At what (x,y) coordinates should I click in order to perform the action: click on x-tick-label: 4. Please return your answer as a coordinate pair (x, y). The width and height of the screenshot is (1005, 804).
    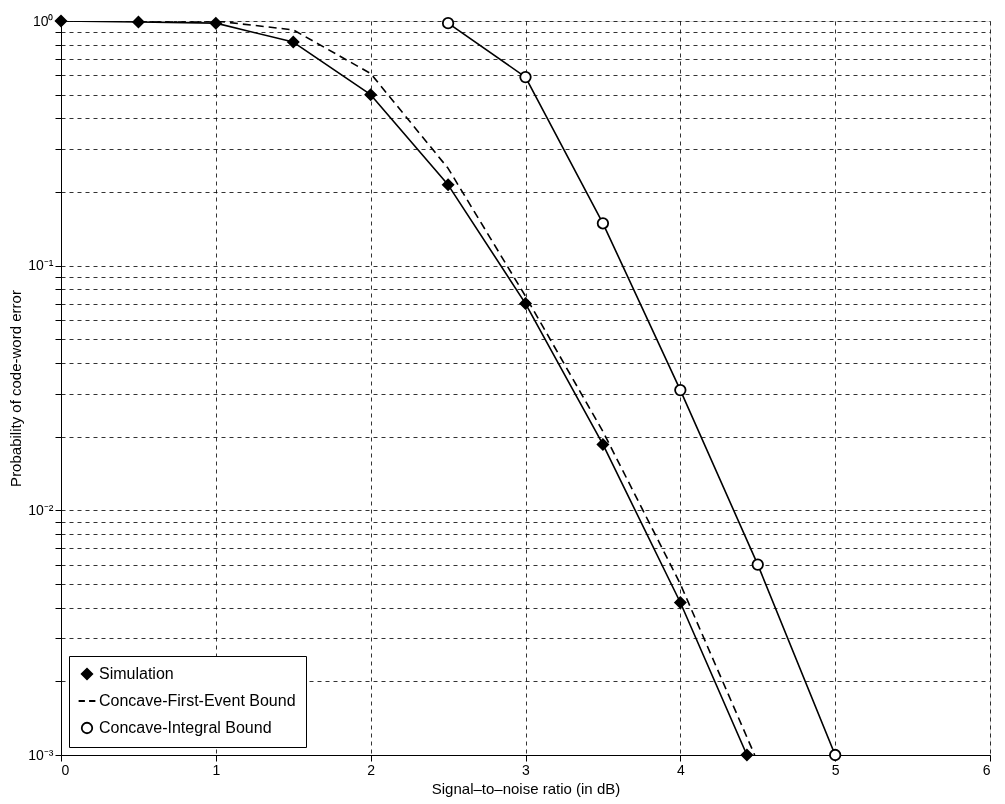
    Looking at the image, I should click on (680, 769).